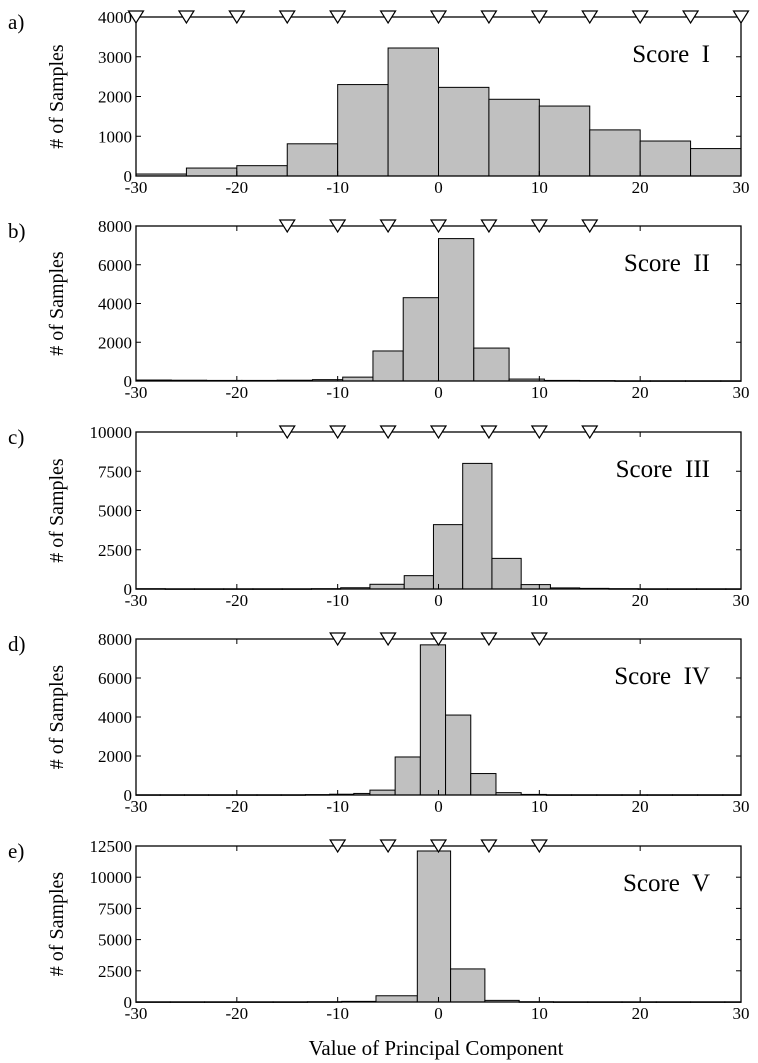  What do you see at coordinates (666, 883) in the screenshot?
I see `score-label: Score V` at bounding box center [666, 883].